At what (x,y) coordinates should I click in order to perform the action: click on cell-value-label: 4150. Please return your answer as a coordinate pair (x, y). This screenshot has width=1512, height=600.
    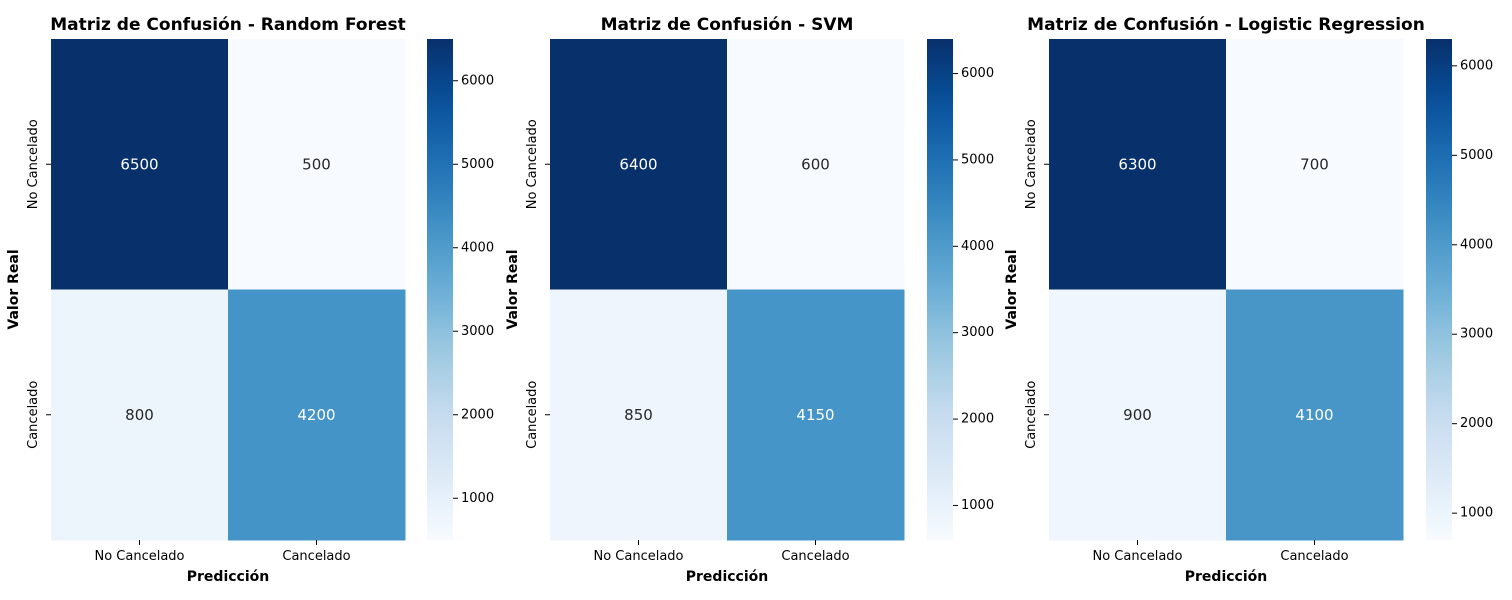
    Looking at the image, I should click on (815, 415).